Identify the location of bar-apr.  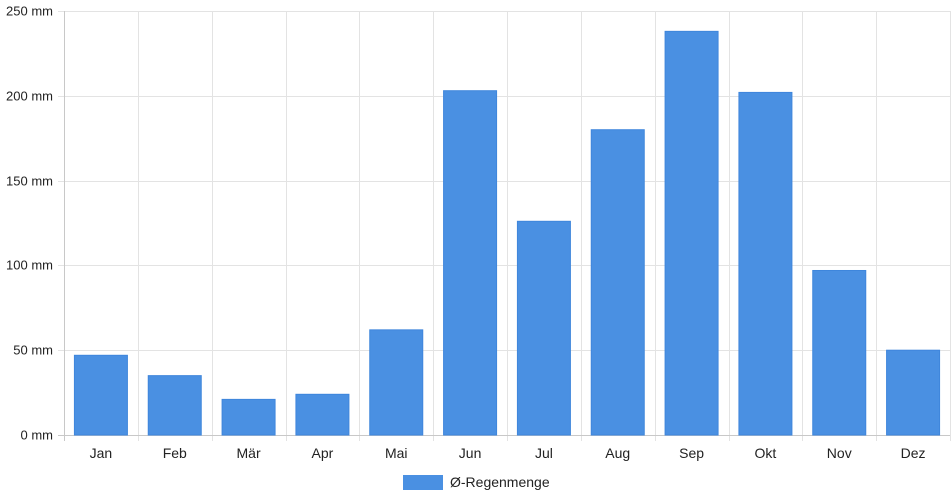
(322, 414).